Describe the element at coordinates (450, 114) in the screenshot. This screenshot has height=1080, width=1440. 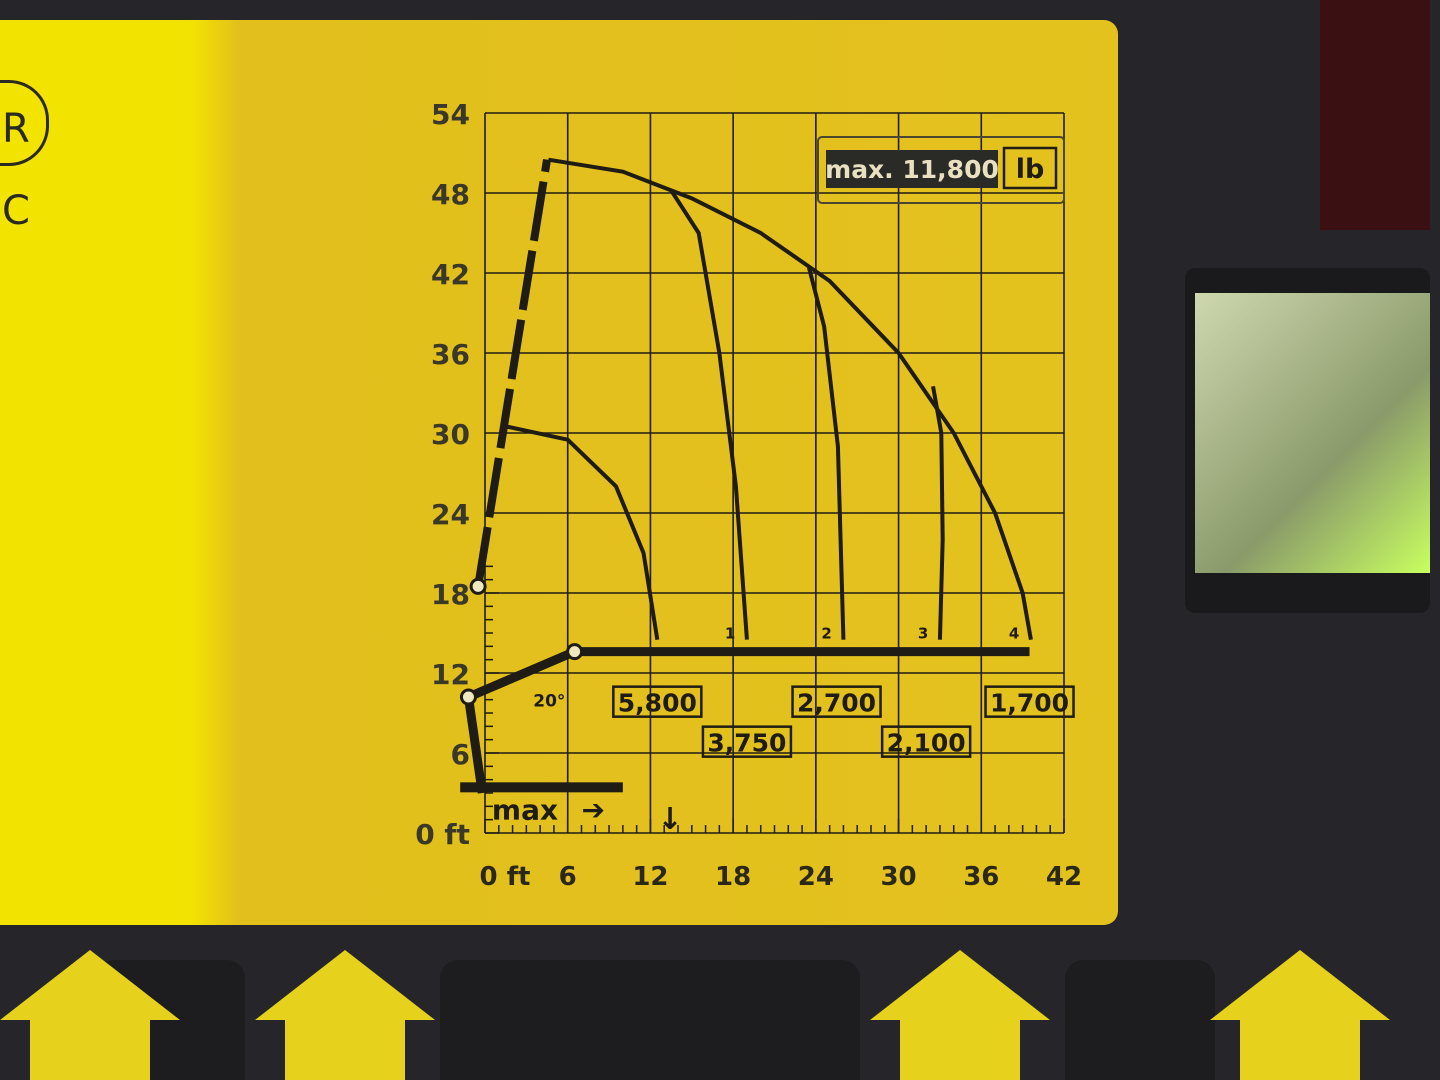
I see `y-tick-label: 54` at that location.